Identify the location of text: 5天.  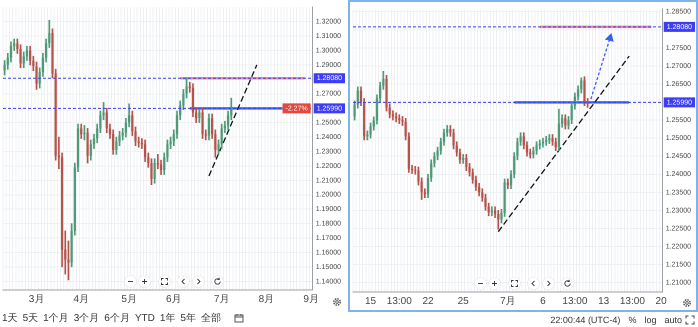
(30, 318).